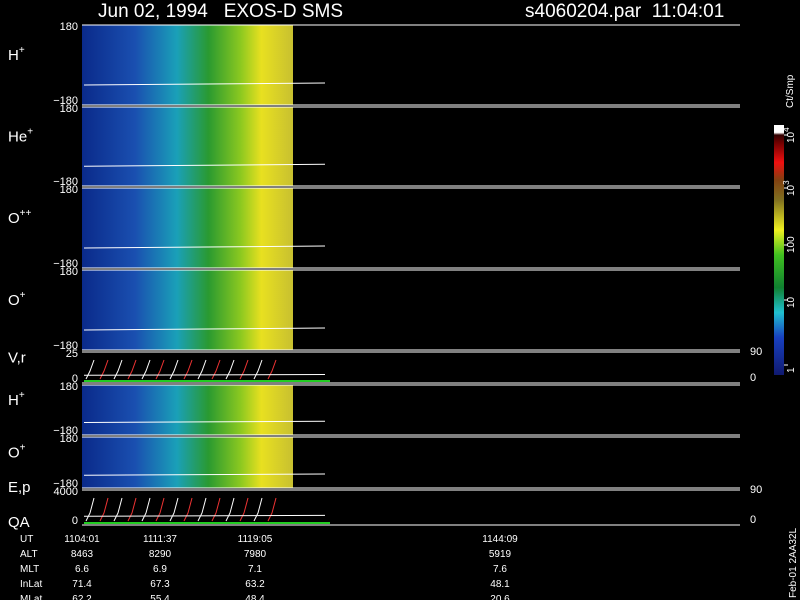 The width and height of the screenshot is (800, 600). What do you see at coordinates (82, 597) in the screenshot?
I see `cell: 62.2` at bounding box center [82, 597].